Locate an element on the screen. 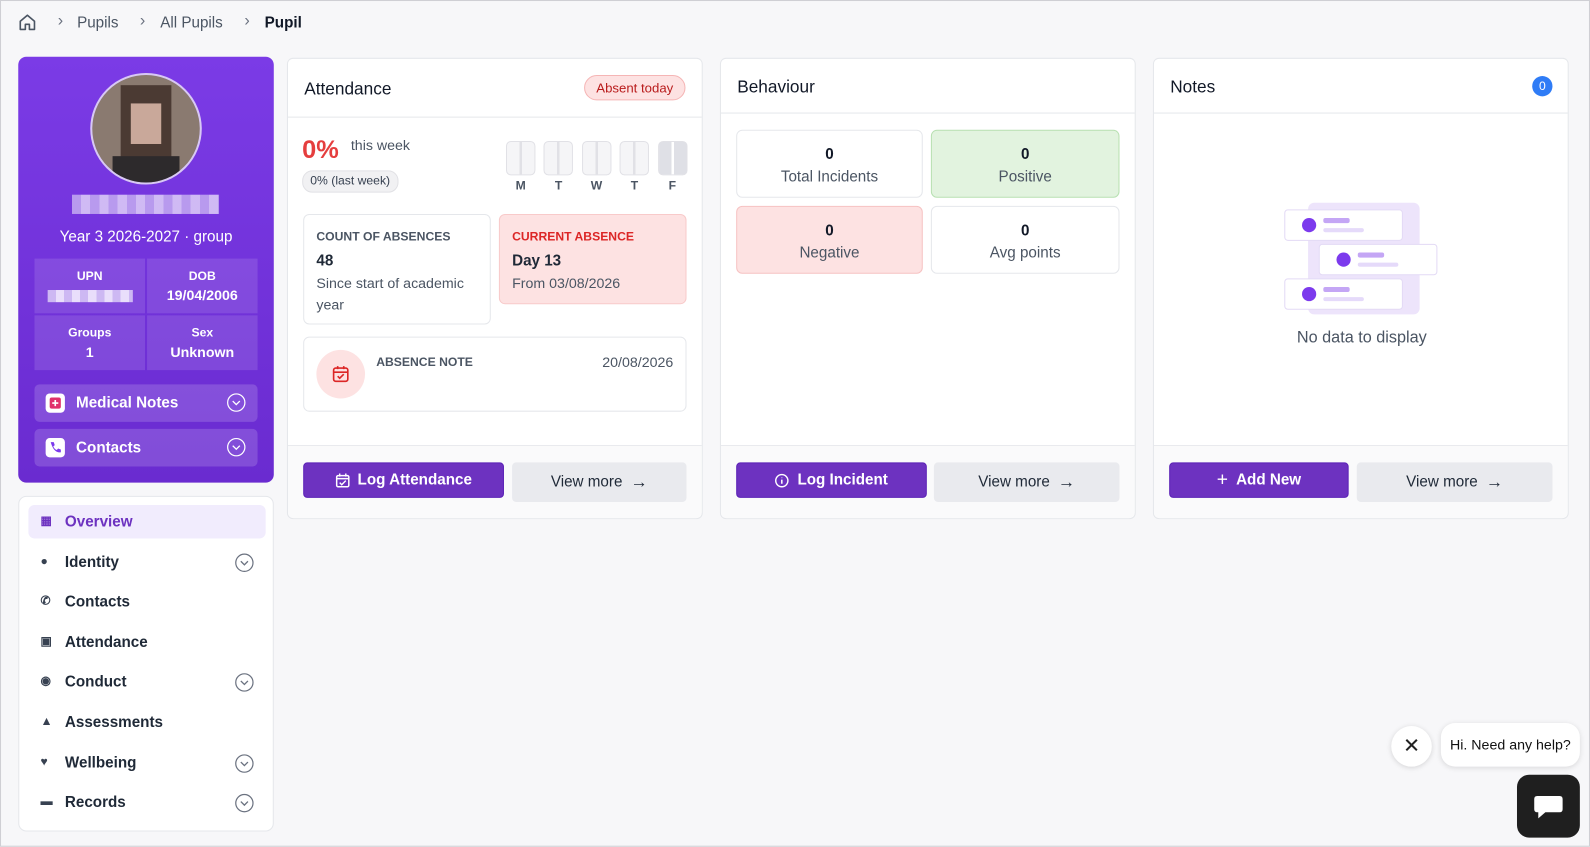 This screenshot has width=1590, height=847. log-attendance-button: Log Attendance is located at coordinates (403, 480).